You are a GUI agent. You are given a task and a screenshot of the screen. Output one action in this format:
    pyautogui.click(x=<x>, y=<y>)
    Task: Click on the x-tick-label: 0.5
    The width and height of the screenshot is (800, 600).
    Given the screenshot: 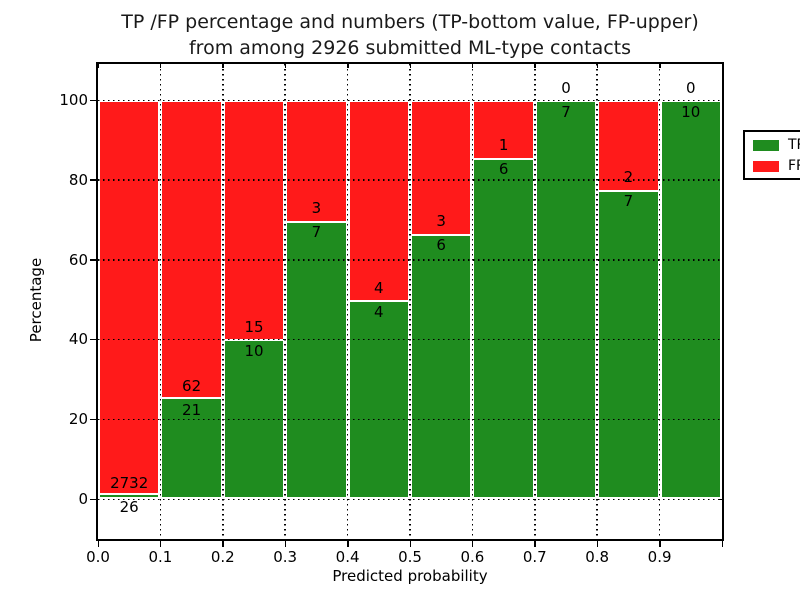 What is the action you would take?
    pyautogui.click(x=410, y=557)
    